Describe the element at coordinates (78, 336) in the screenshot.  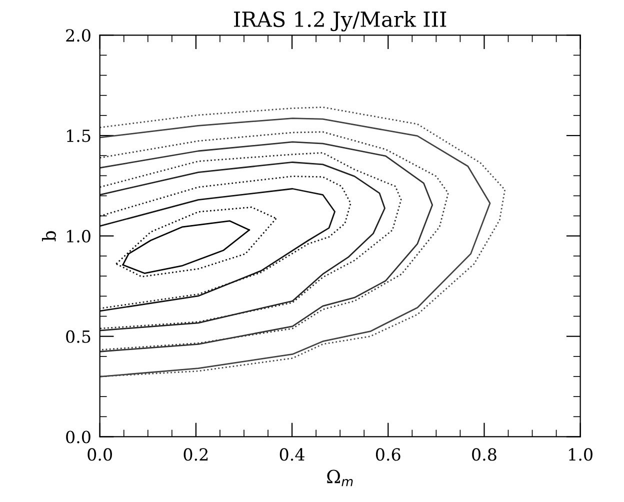
I see `y-tick-label: 0.5` at that location.